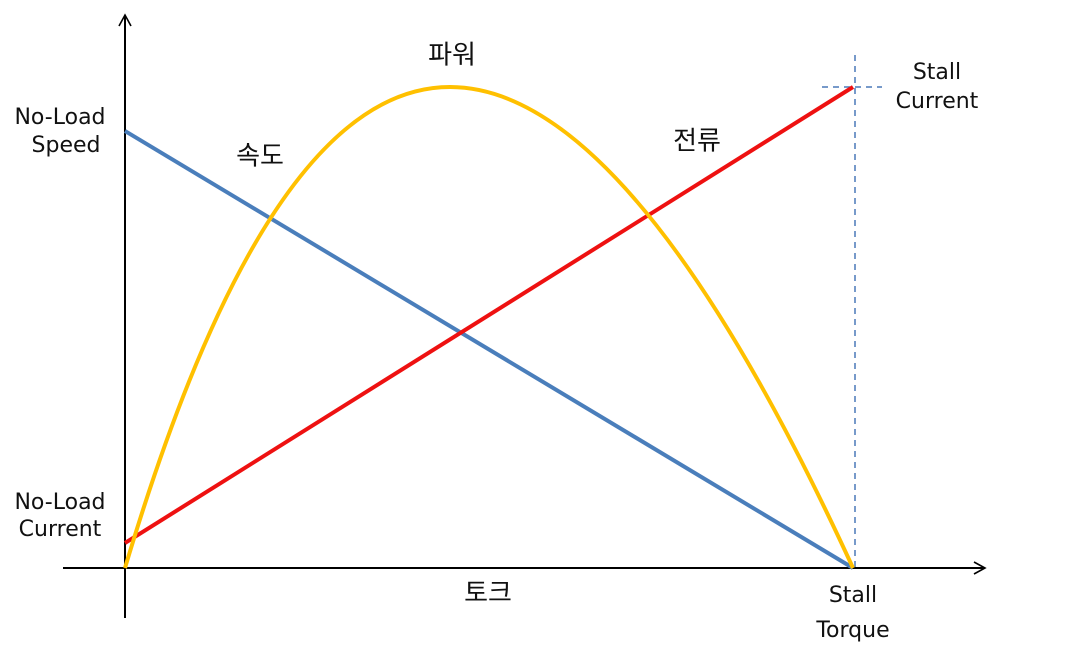  What do you see at coordinates (260, 157) in the screenshot?
I see `curve-label: 속도` at bounding box center [260, 157].